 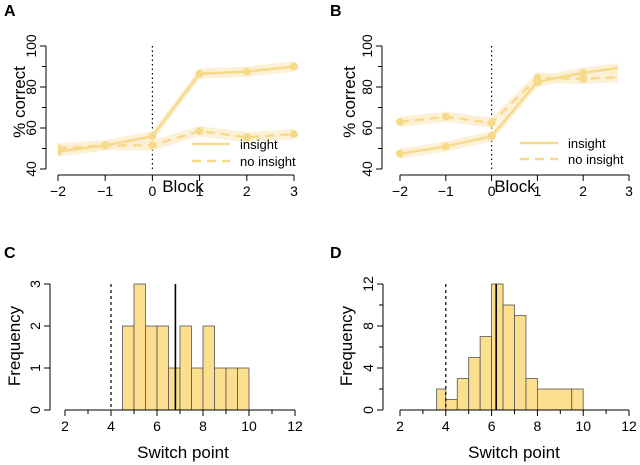 I want to click on panel-b-y-tick-label: 60, so click(x=367, y=128).